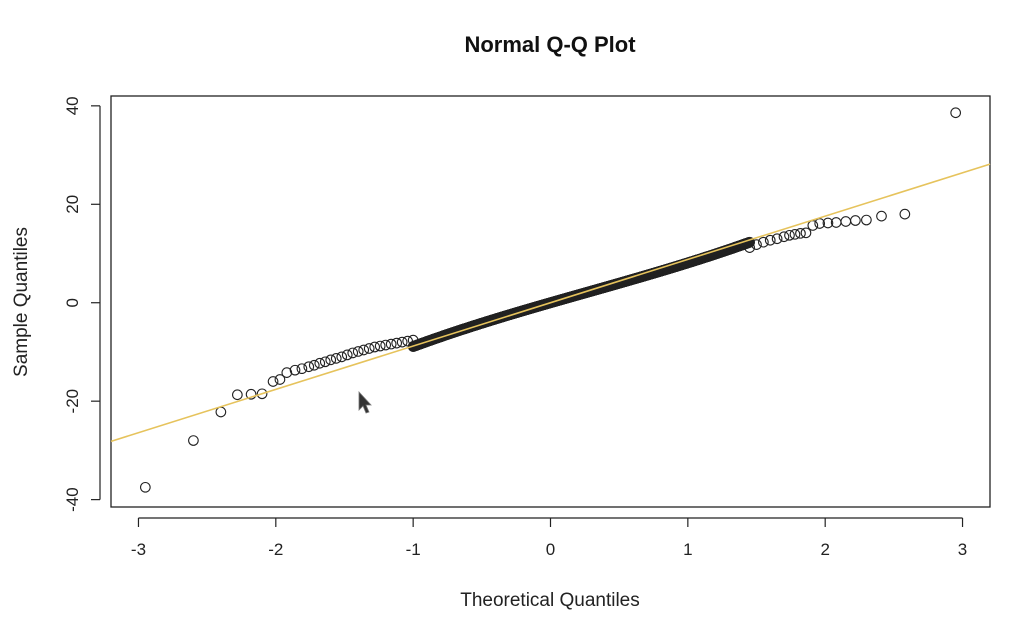 The width and height of the screenshot is (1024, 623). What do you see at coordinates (550, 44) in the screenshot?
I see `chart-title: Normal Q-Q Plot` at bounding box center [550, 44].